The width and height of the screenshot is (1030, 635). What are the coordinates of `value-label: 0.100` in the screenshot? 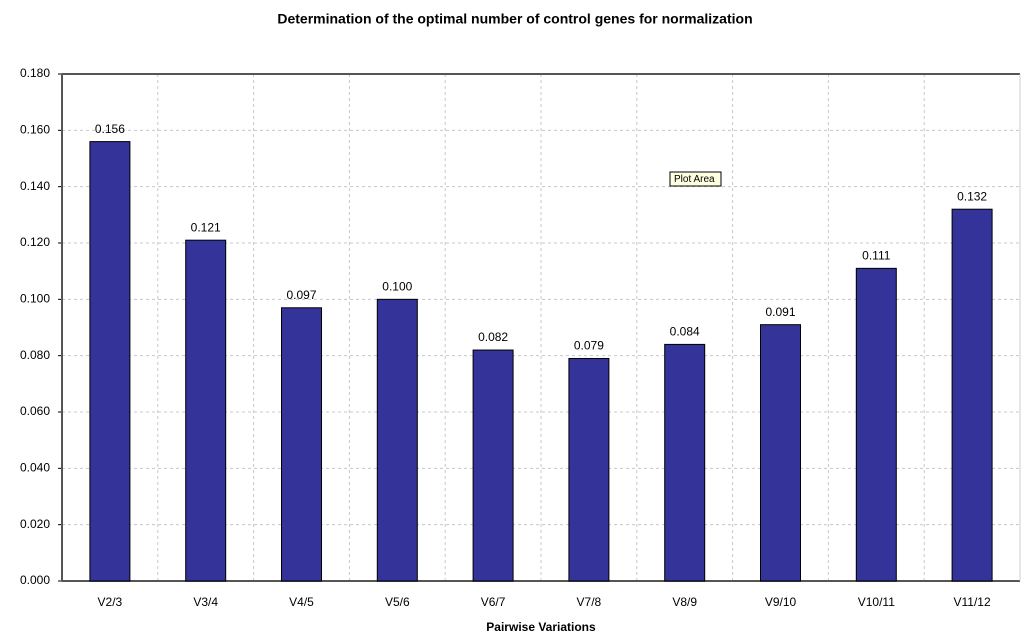 It's located at (397, 287).